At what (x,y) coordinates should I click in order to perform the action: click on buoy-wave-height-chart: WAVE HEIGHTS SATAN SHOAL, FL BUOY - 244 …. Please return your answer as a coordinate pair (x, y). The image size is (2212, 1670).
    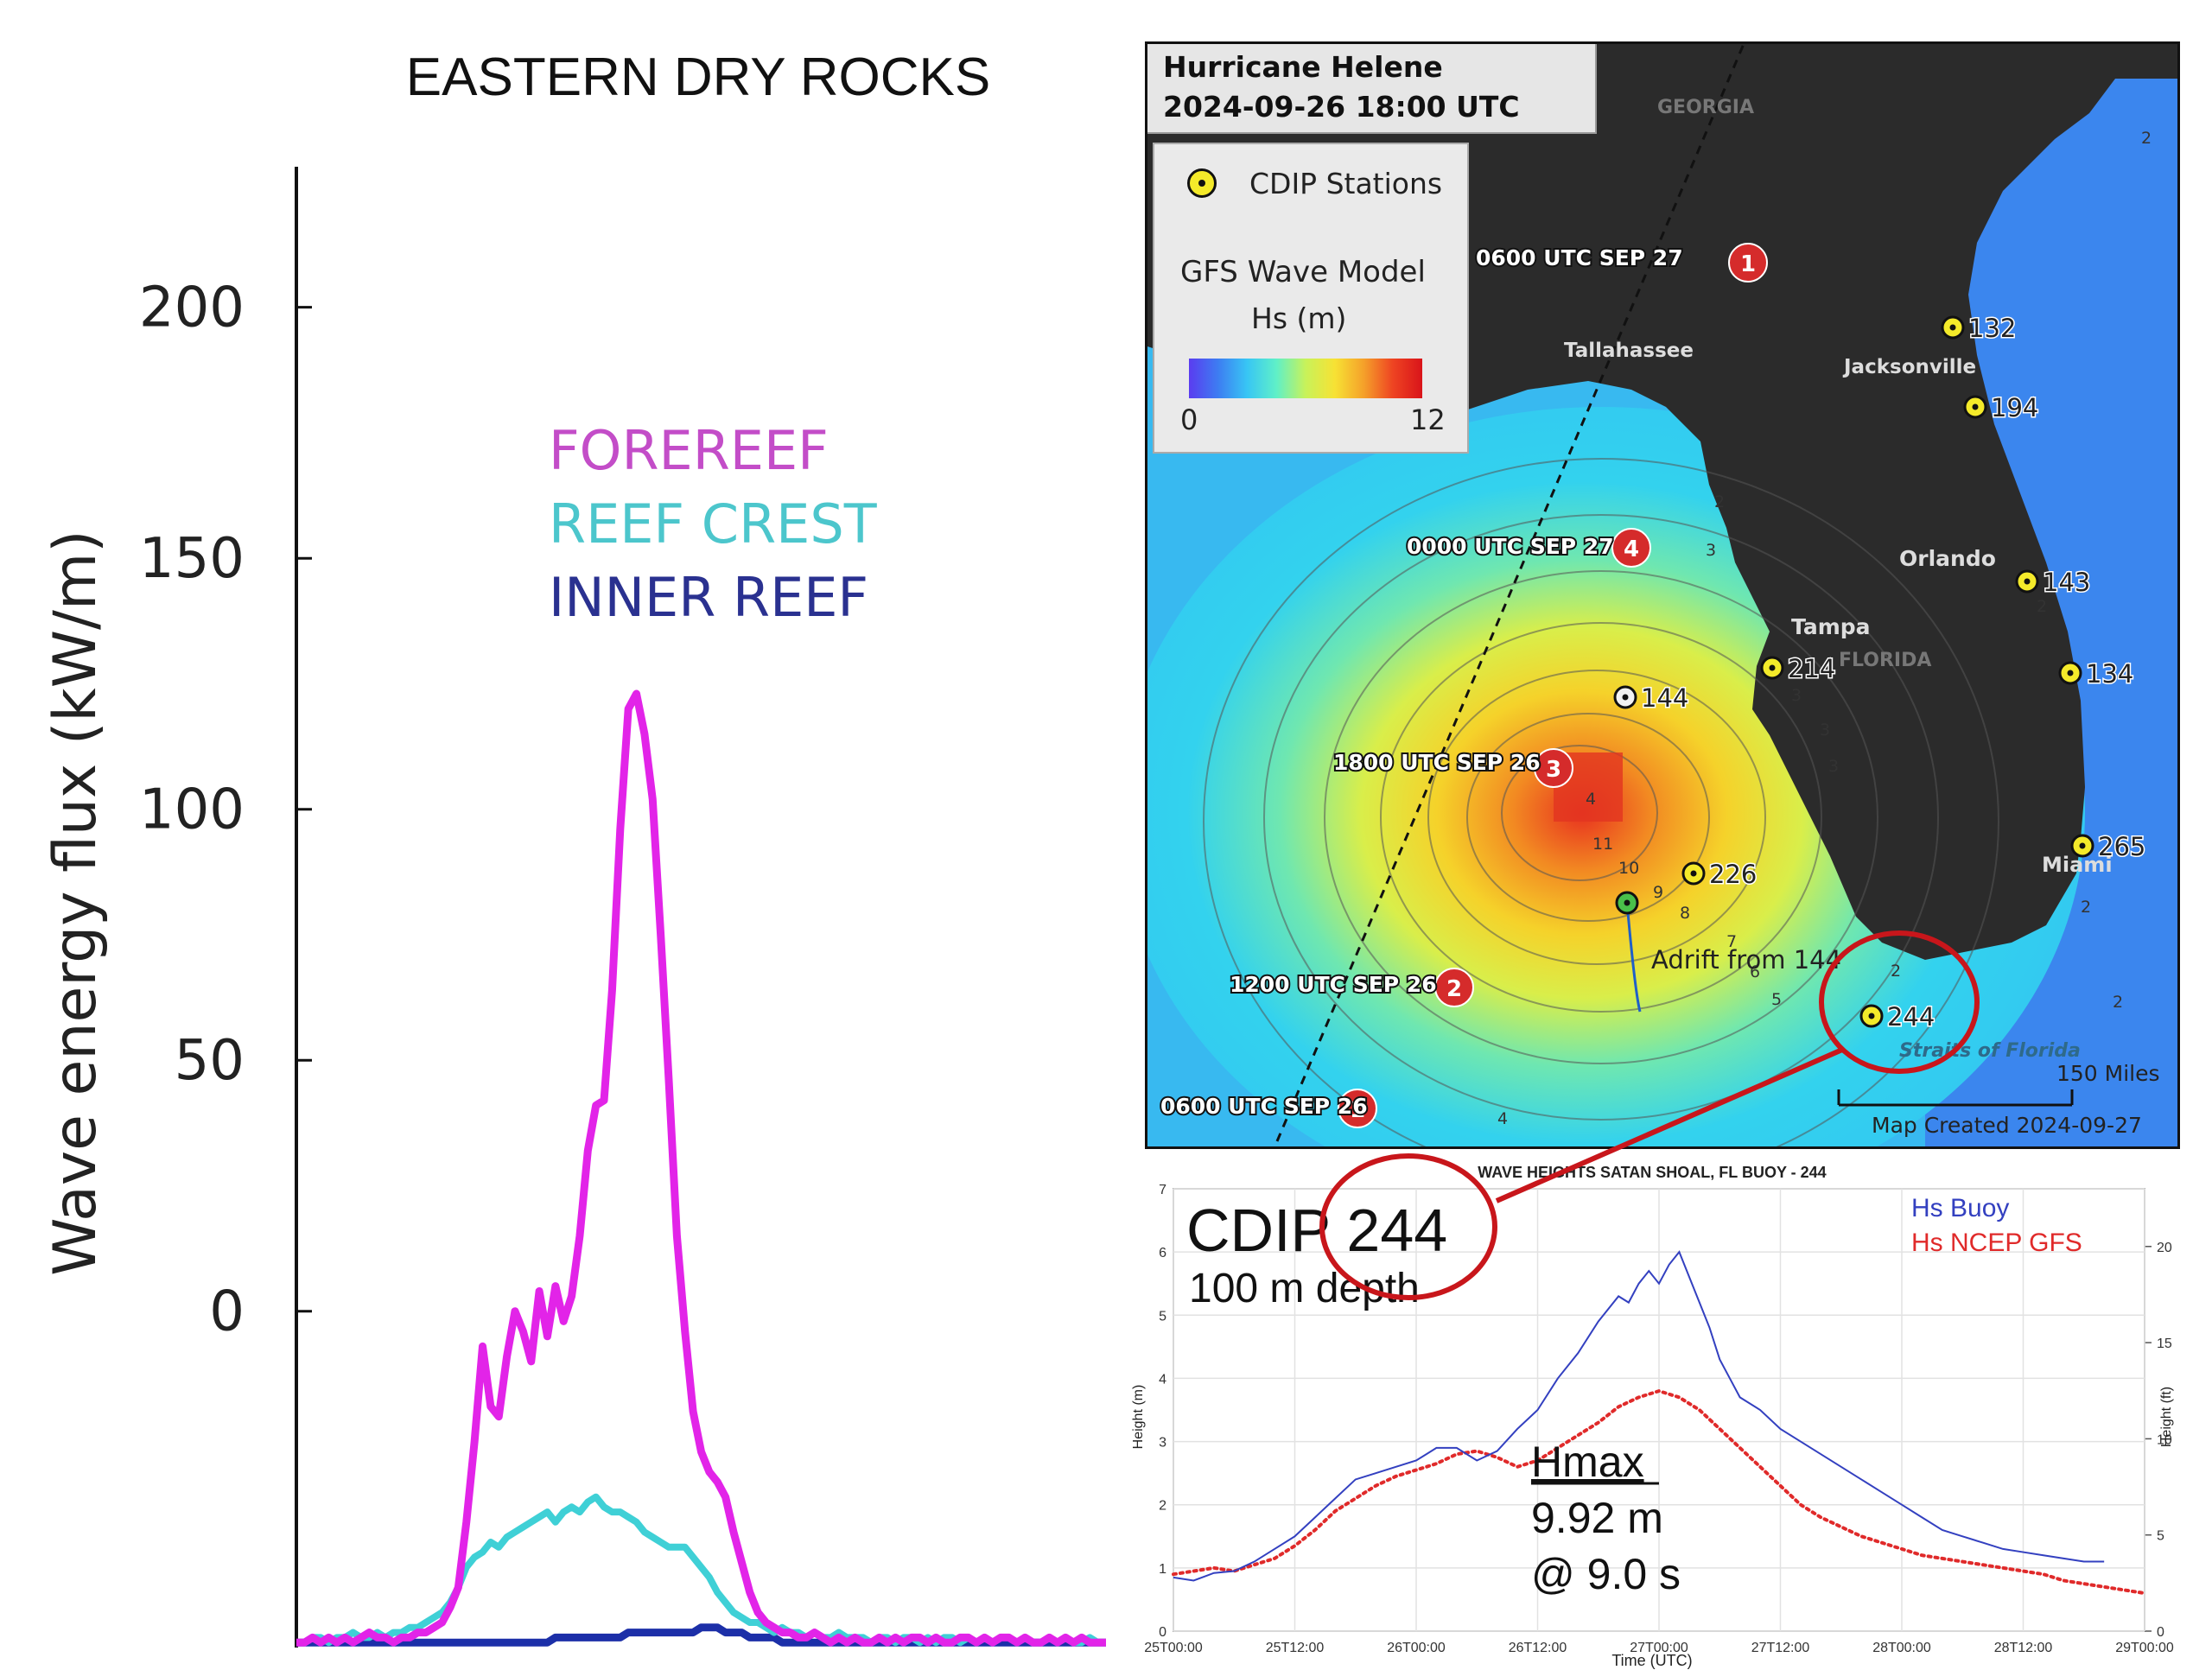
    Looking at the image, I should click on (1652, 1416).